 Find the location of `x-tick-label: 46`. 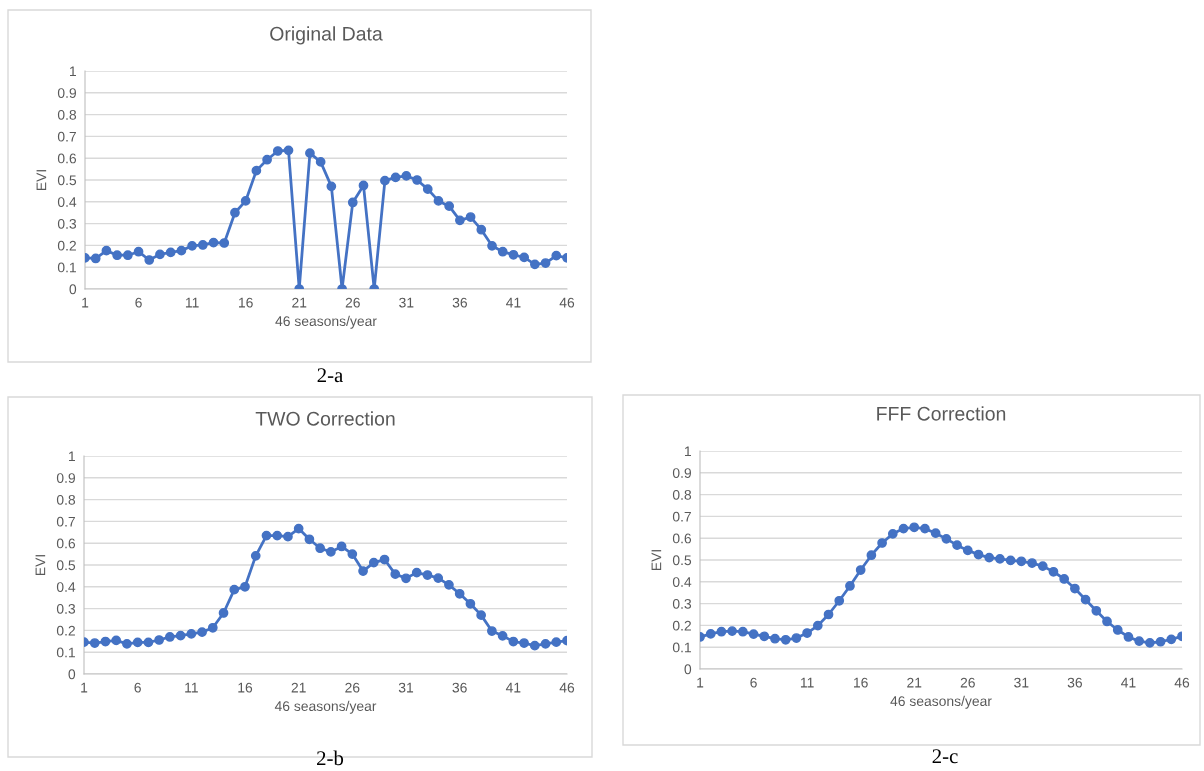

x-tick-label: 46 is located at coordinates (567, 687).